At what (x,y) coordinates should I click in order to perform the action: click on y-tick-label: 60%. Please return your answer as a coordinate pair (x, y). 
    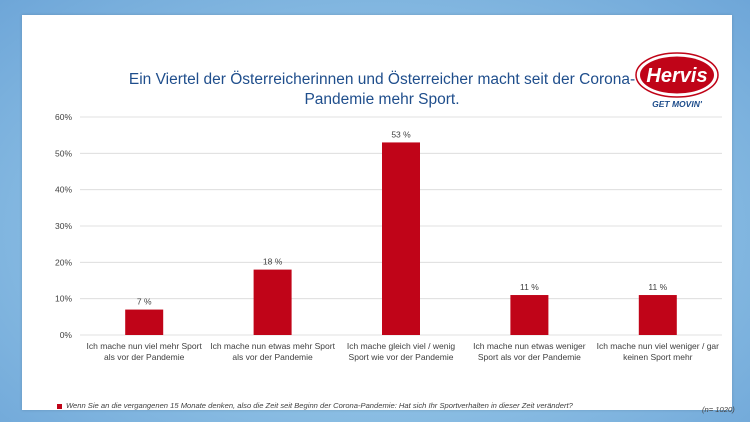
    Looking at the image, I should click on (63, 117).